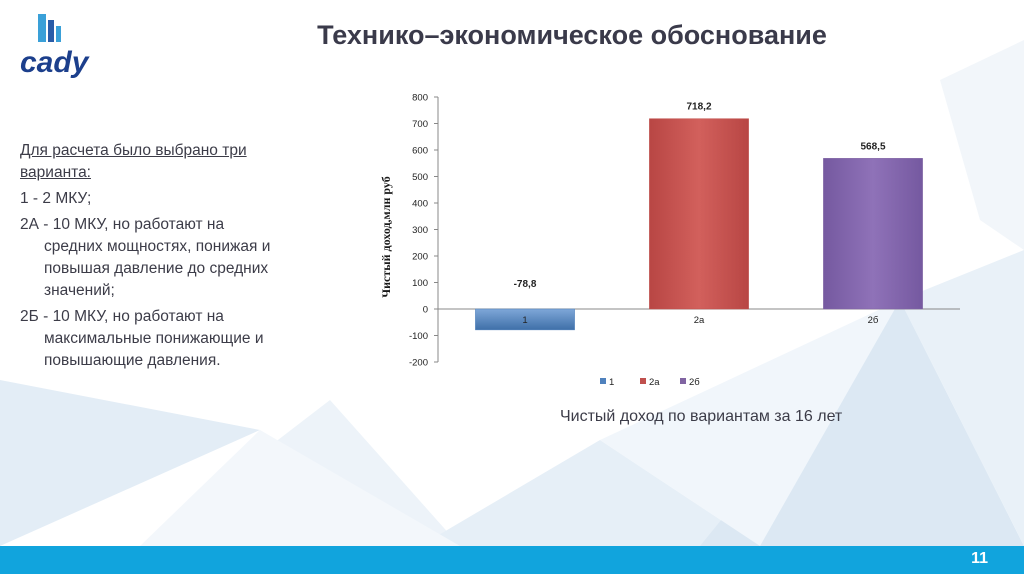 The image size is (1024, 574). What do you see at coordinates (55, 62) in the screenshot?
I see `svg-text: cady` at bounding box center [55, 62].